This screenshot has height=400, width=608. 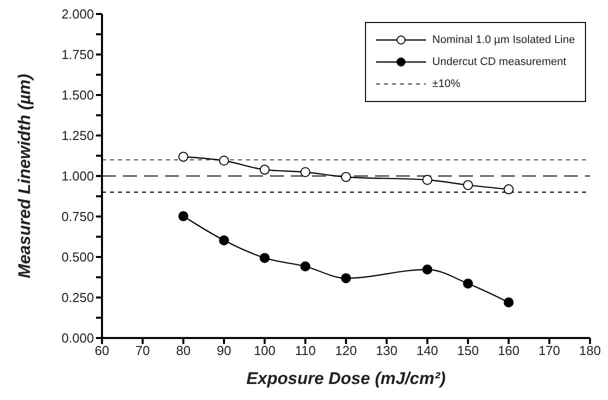 What do you see at coordinates (499, 62) in the screenshot?
I see `legend-label: Undercut CD measurement` at bounding box center [499, 62].